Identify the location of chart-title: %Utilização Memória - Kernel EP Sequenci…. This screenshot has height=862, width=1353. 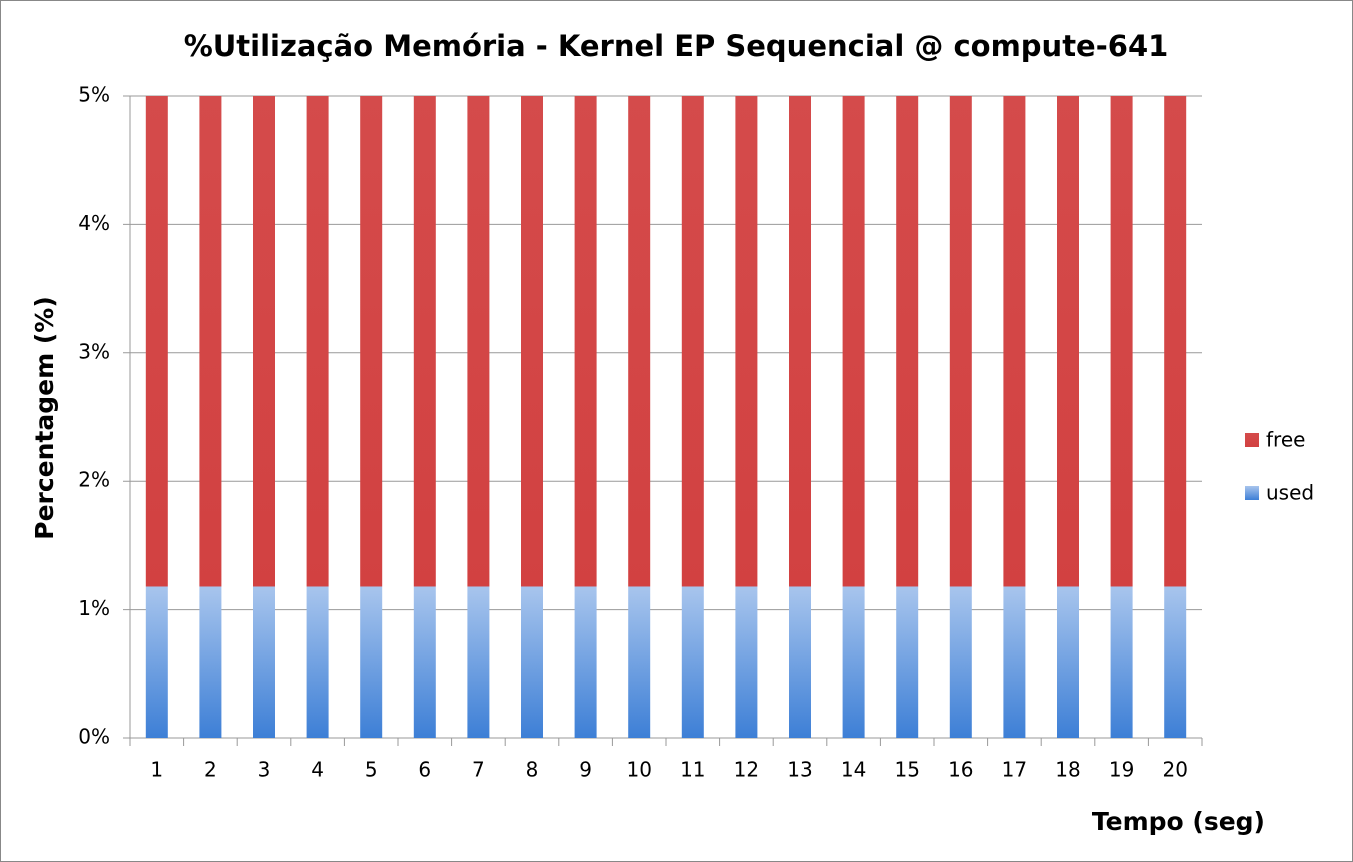
(676, 46).